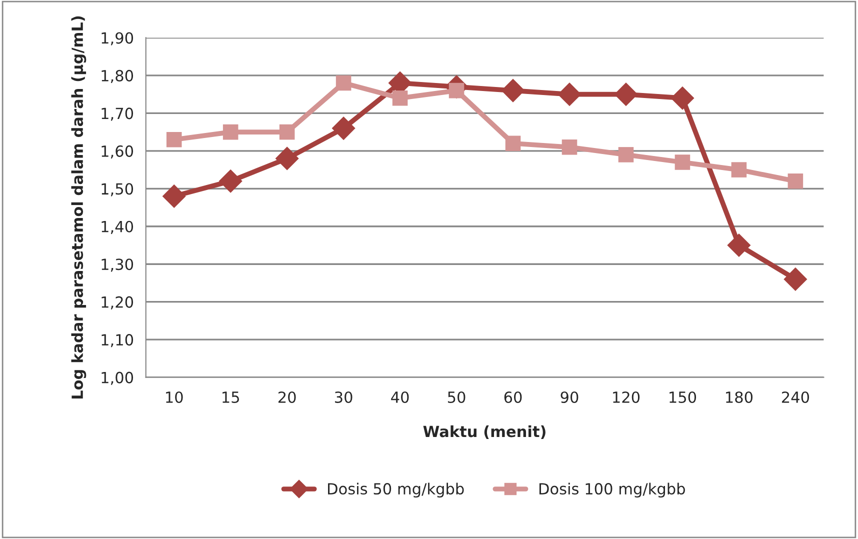  Describe the element at coordinates (343, 397) in the screenshot. I see `x-tick-label: 30` at that location.